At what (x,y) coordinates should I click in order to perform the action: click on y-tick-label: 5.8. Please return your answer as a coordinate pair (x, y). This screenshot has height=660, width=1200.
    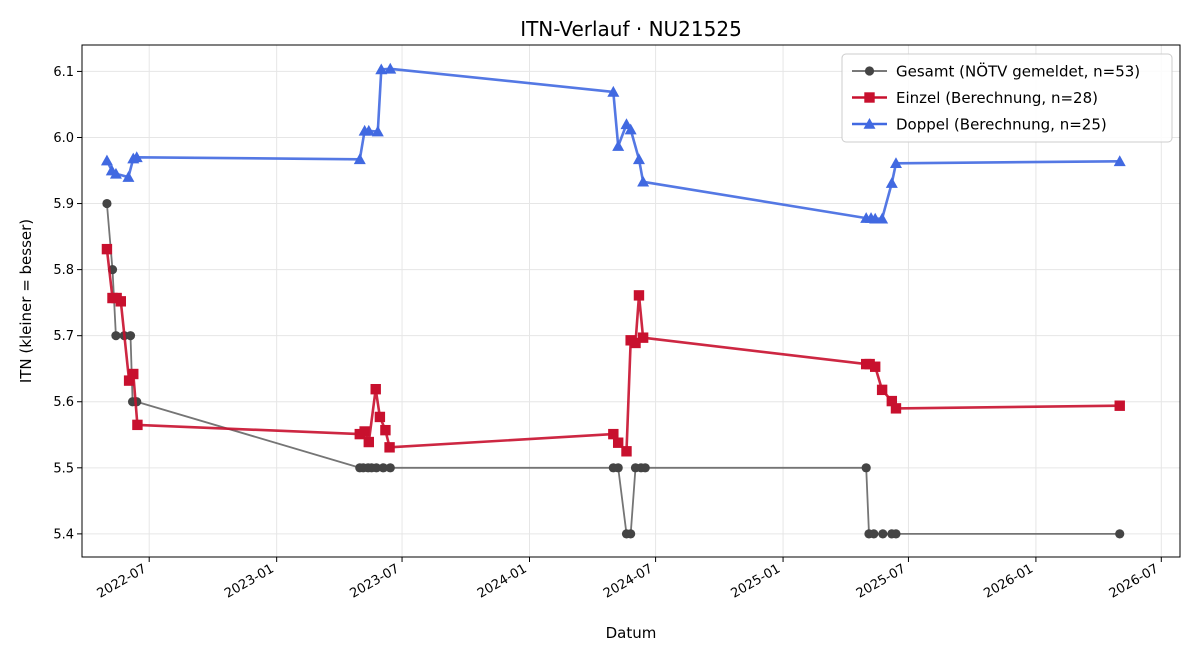
    Looking at the image, I should click on (63, 270).